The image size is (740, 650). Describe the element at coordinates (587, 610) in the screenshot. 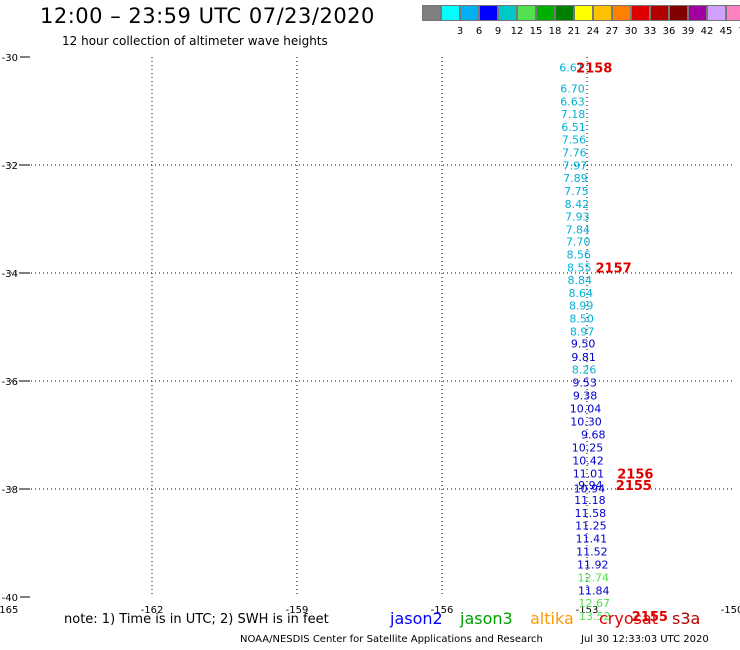

I see `lon-tick-label: -153` at that location.